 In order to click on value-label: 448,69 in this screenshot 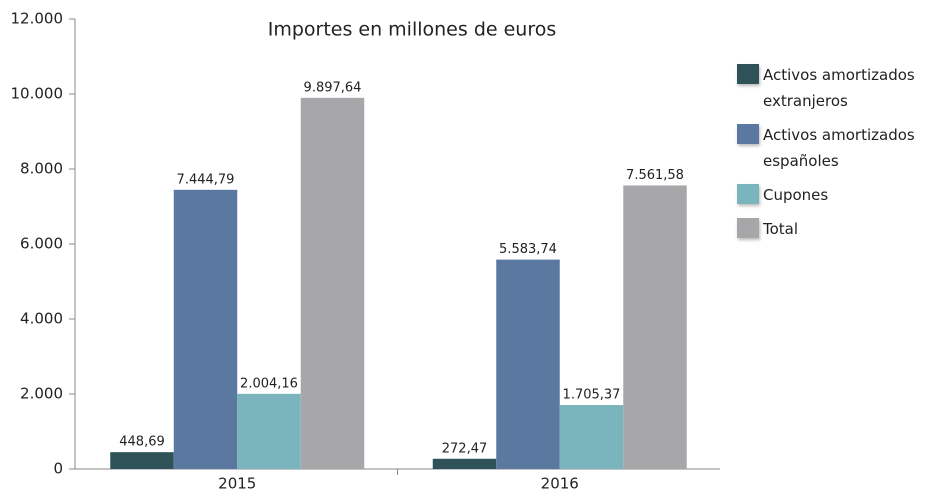, I will do `click(142, 442)`.